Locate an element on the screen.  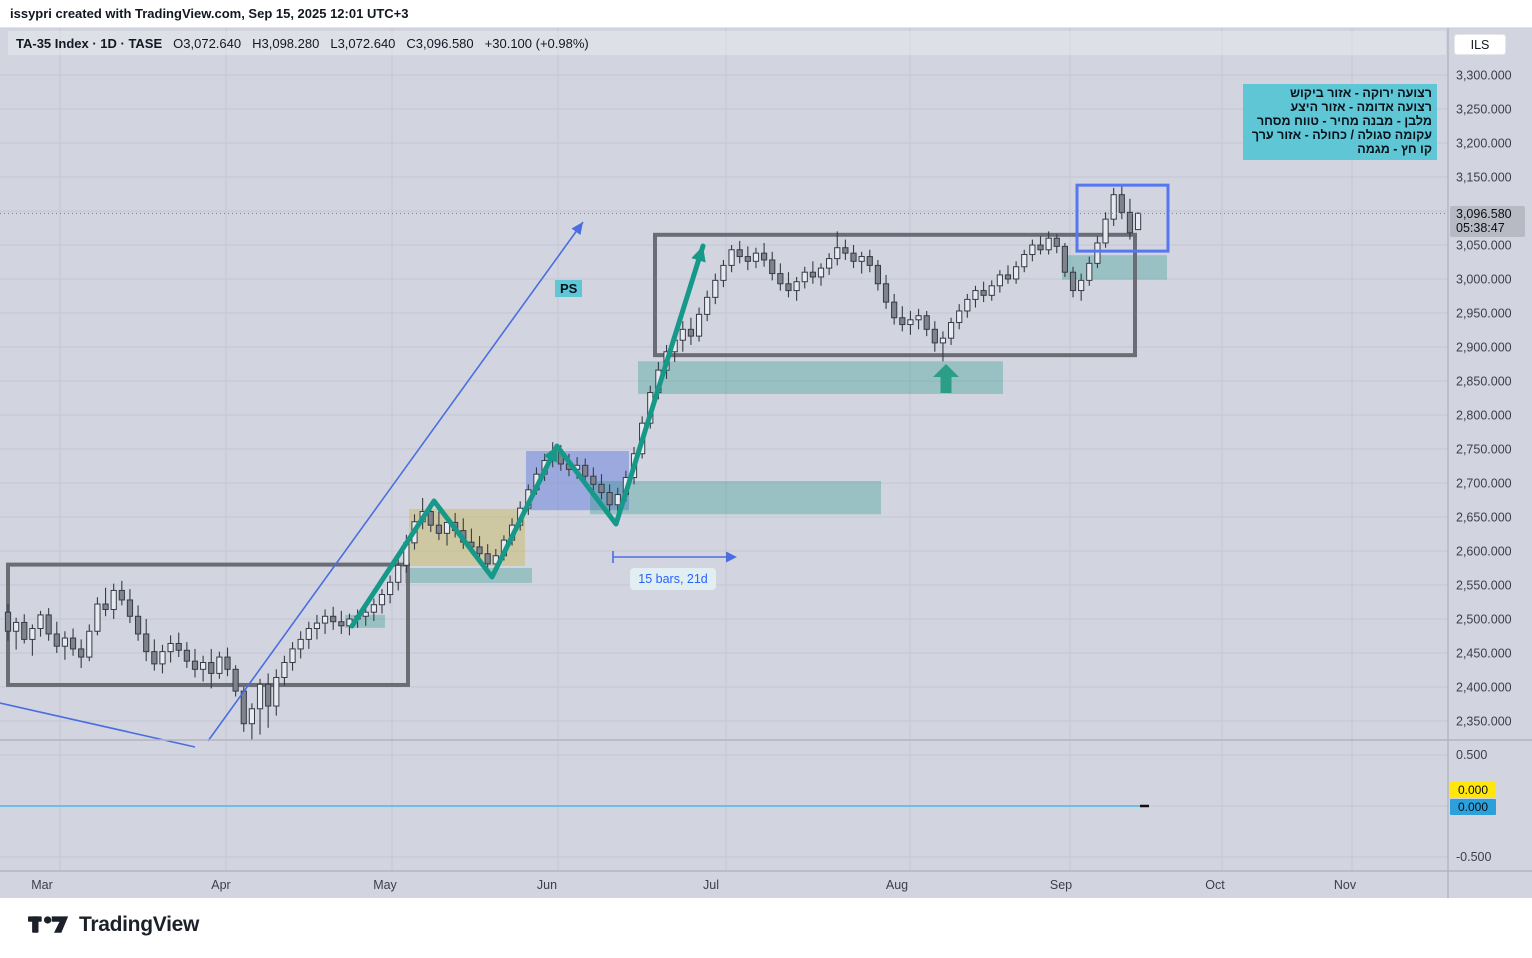
month-label: Apr is located at coordinates (220, 885).